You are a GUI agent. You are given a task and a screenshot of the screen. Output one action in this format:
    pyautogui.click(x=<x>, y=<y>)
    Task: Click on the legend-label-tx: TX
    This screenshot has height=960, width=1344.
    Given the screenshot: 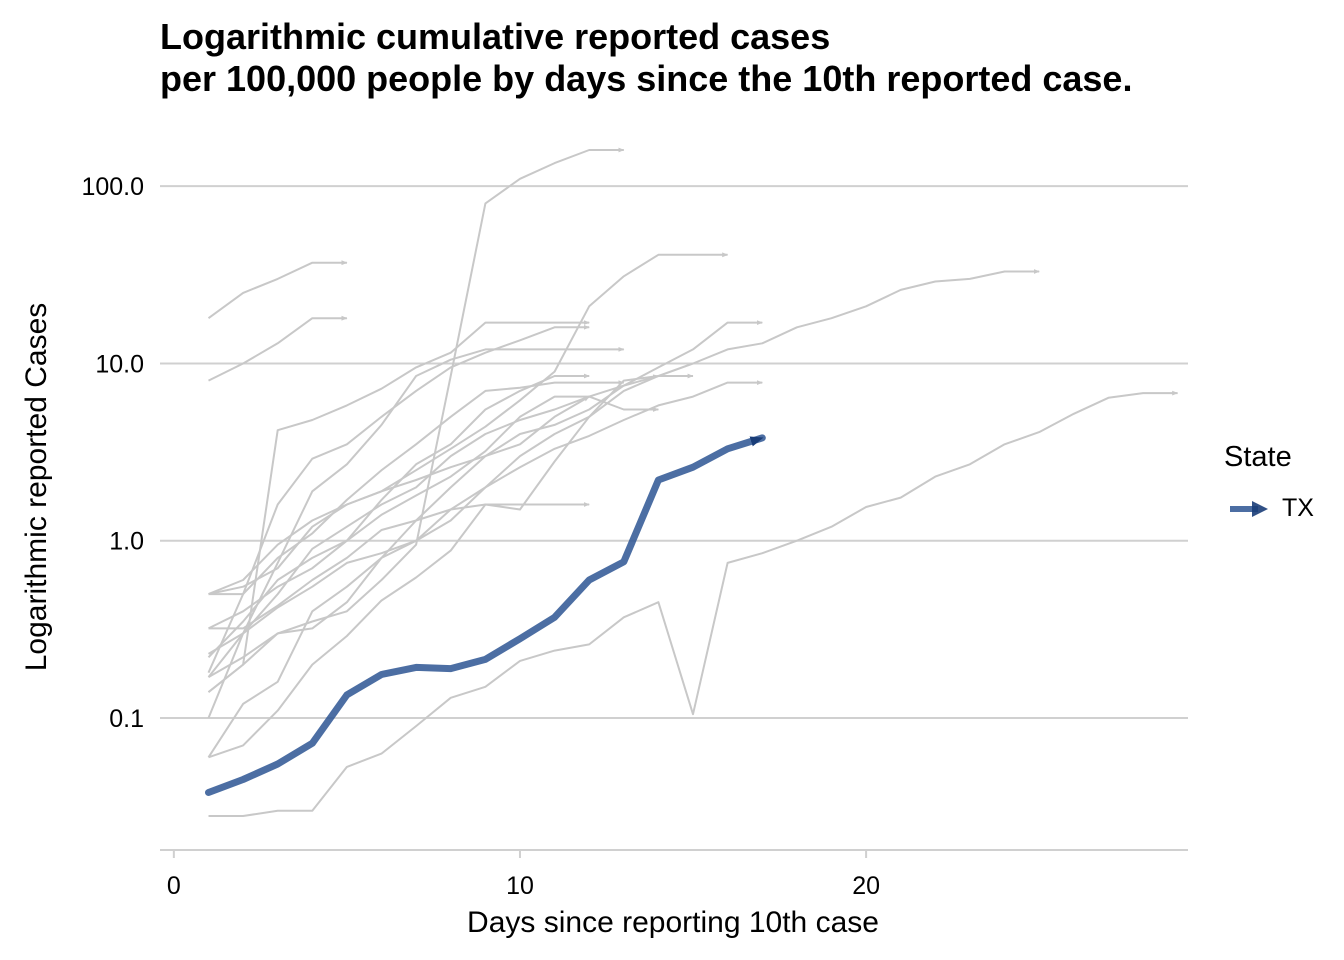 What is the action you would take?
    pyautogui.click(x=1298, y=508)
    